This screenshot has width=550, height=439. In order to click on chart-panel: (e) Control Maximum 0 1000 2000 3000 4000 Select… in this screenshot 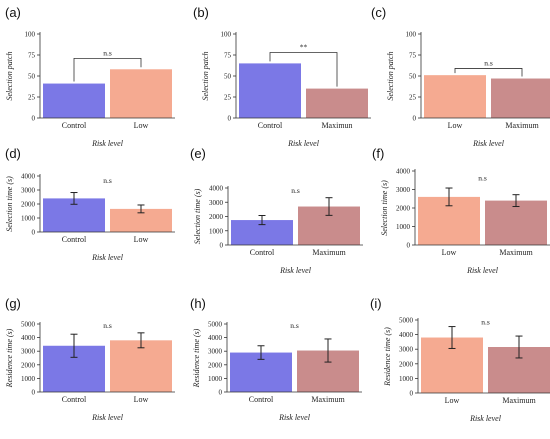, I will do `click(276, 210)`.